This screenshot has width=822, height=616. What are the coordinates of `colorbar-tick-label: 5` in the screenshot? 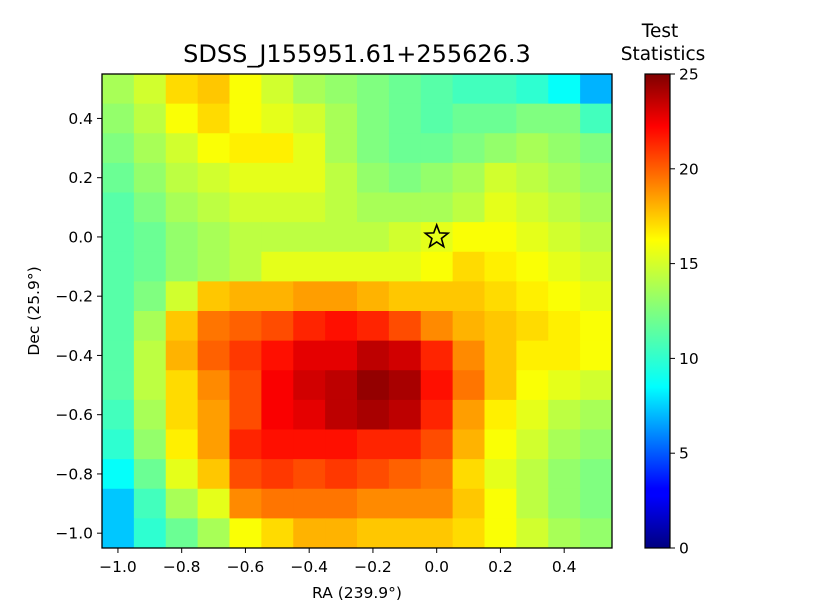 It's located at (684, 454).